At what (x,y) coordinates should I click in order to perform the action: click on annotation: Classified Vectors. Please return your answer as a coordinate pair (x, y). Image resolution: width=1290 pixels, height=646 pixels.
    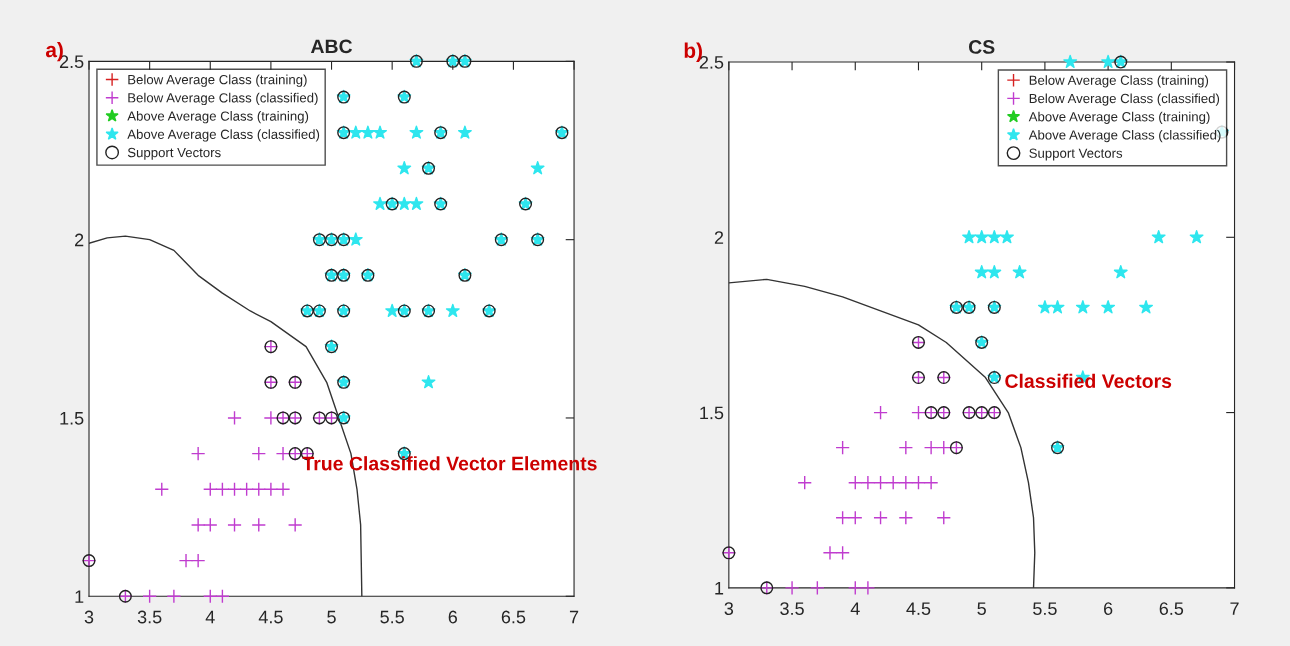
    Looking at the image, I should click on (1088, 380).